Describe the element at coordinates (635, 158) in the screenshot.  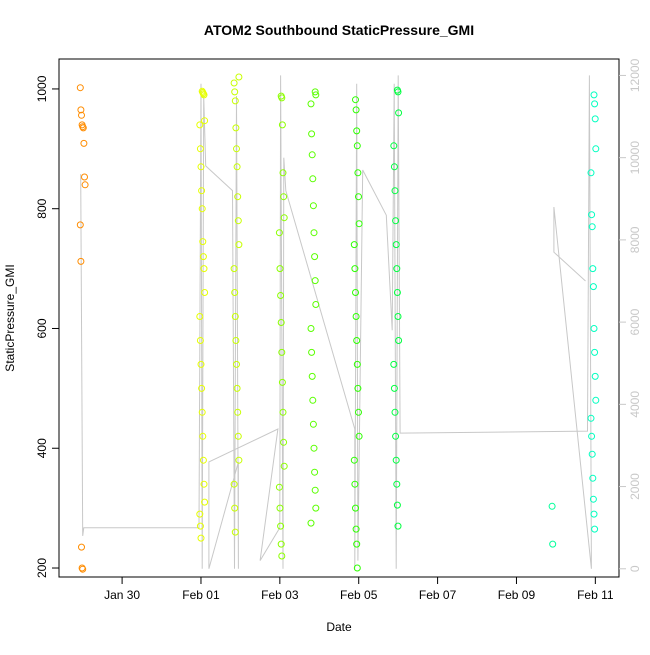
I see `y2-tick-label: 10000` at that location.